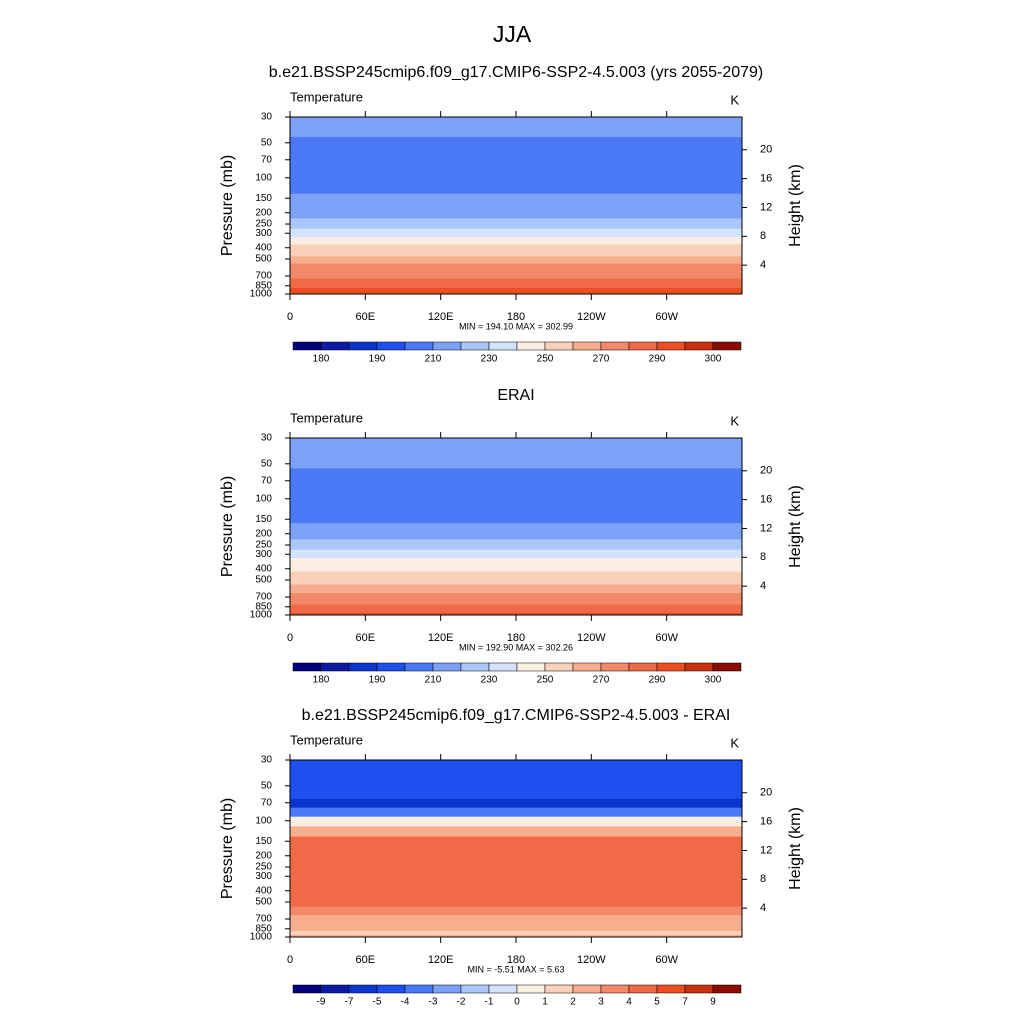  What do you see at coordinates (512, 34) in the screenshot?
I see `figure-title: JJA` at bounding box center [512, 34].